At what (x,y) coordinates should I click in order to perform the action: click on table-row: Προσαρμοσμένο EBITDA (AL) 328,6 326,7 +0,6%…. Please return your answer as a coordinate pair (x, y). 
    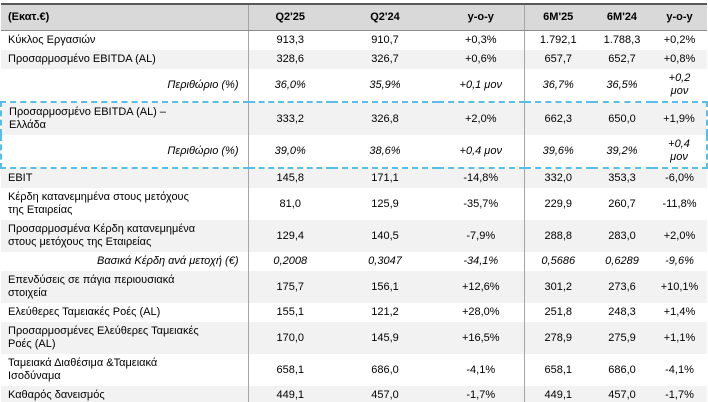
    Looking at the image, I should click on (354, 59).